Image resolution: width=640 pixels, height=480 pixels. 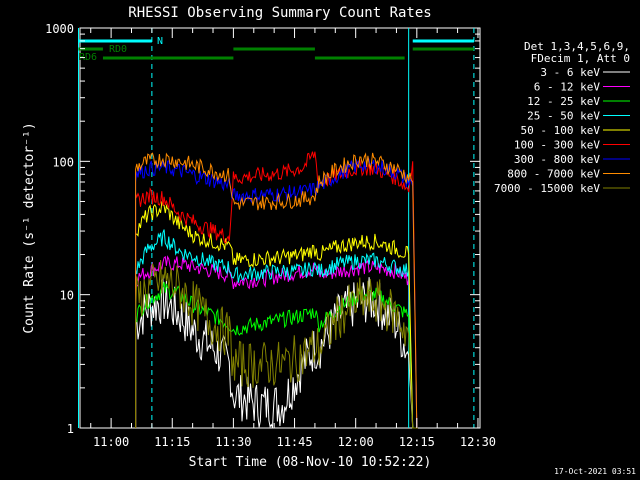 What do you see at coordinates (553, 174) in the screenshot?
I see `legend-label-8: 800 - 7000 keV` at bounding box center [553, 174].